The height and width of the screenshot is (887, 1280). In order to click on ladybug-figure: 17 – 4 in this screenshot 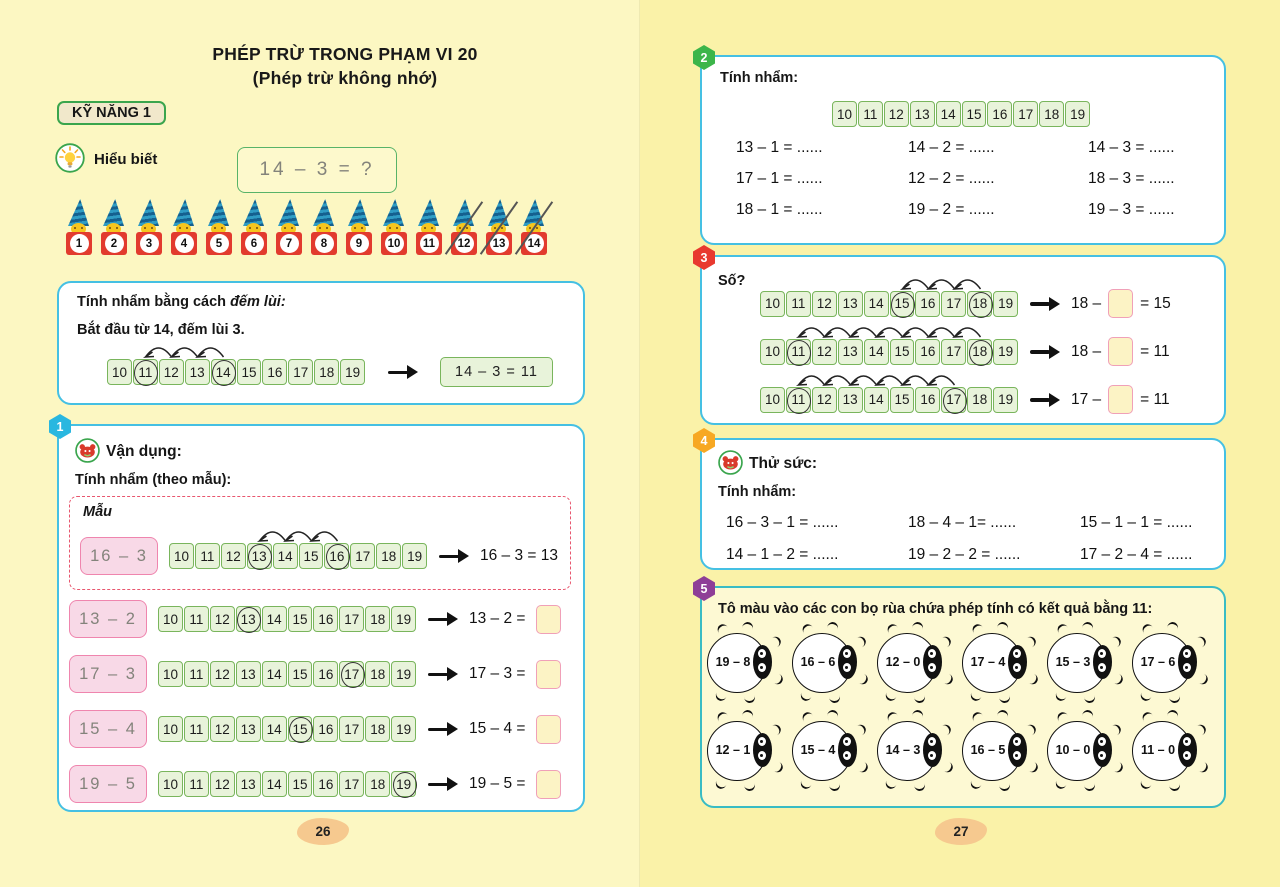, I will do `click(1001, 662)`.